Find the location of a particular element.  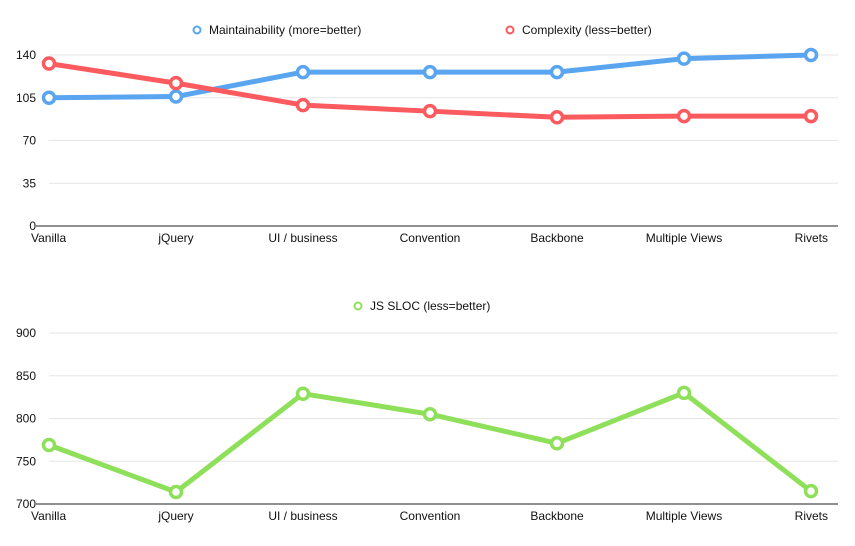

y-tick-label: 850 is located at coordinates (26, 376).